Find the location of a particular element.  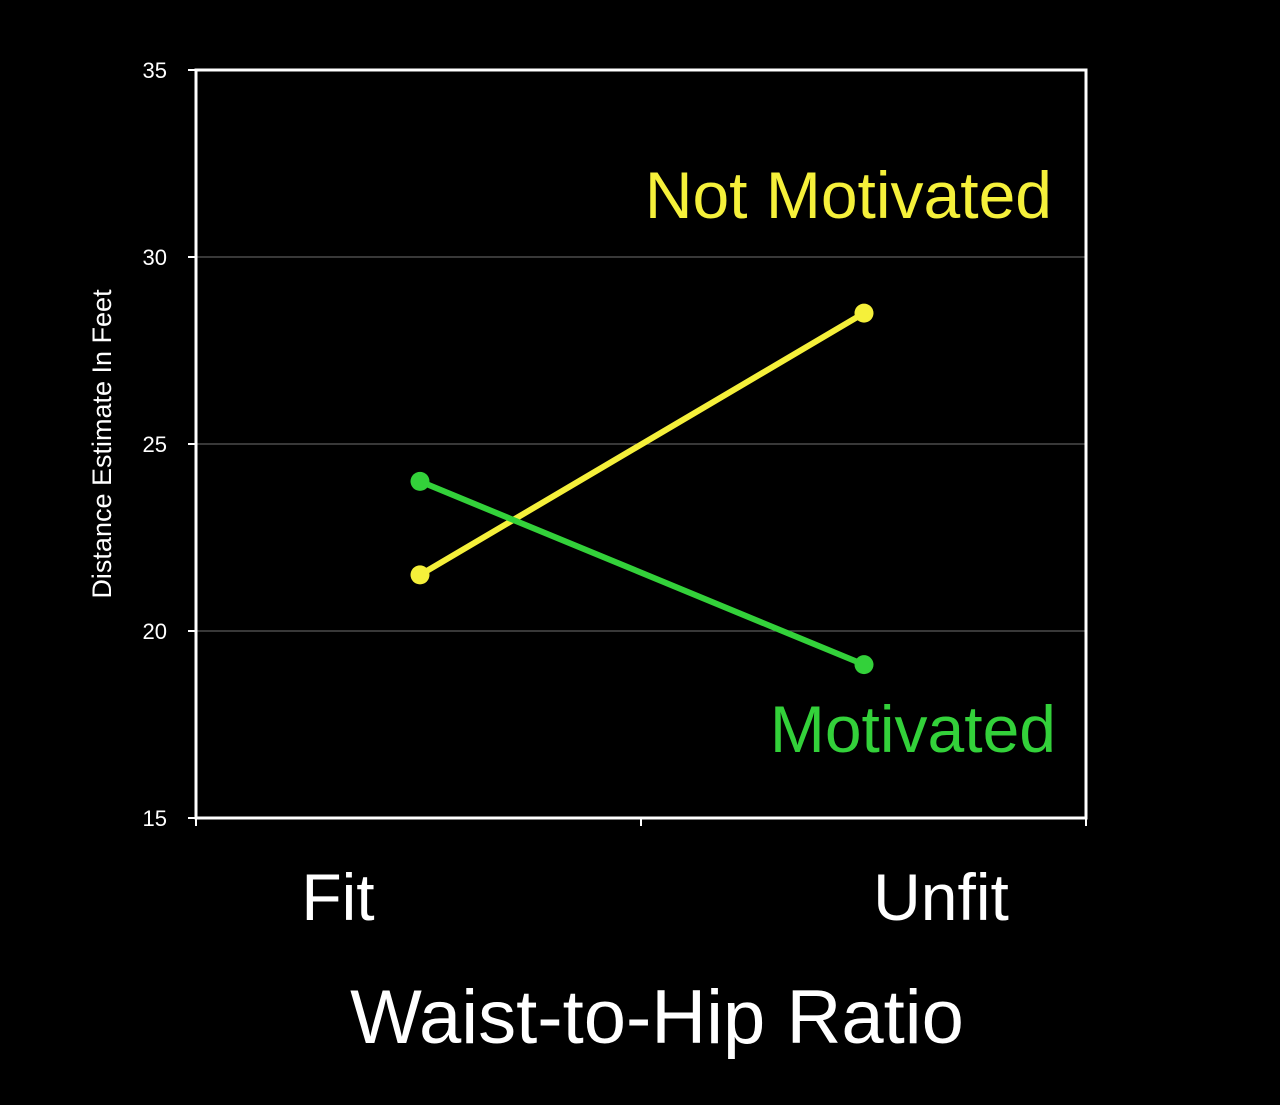

data-point-not-motivated-unfit is located at coordinates (864, 313).